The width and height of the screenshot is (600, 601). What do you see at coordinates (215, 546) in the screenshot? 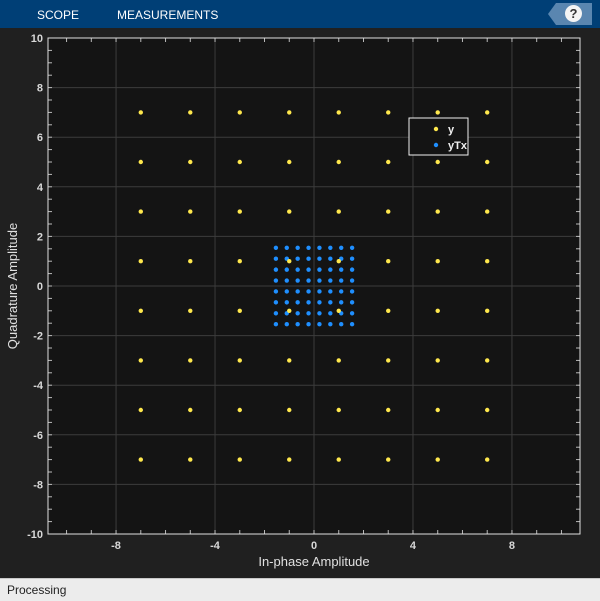
I see `x-tick-label: -4` at bounding box center [215, 546].